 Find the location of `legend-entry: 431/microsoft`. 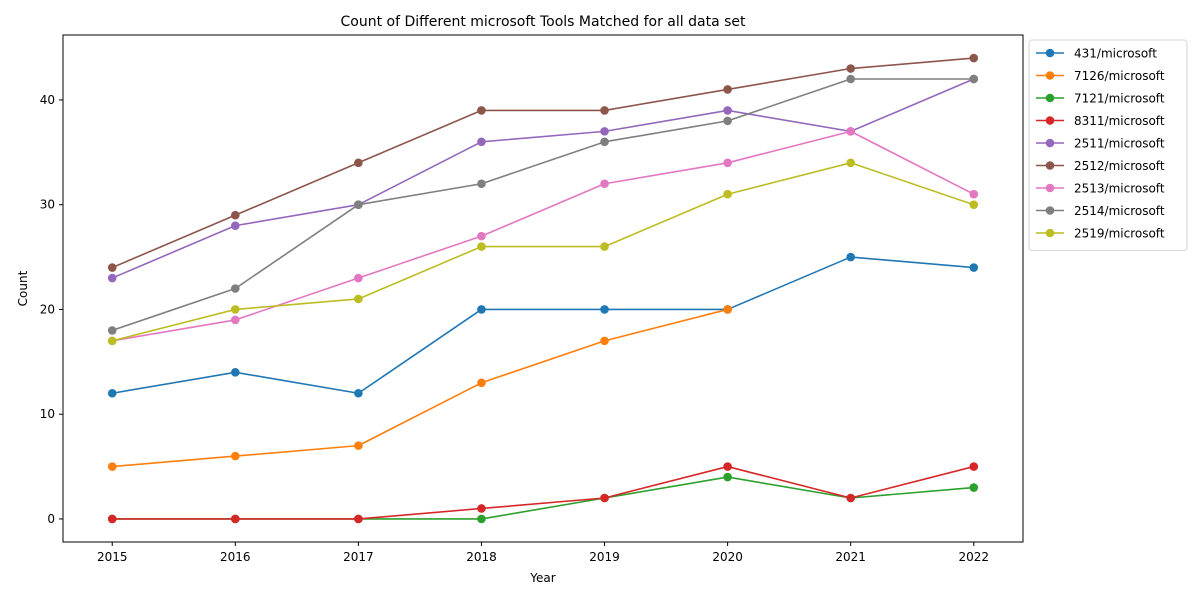

legend-entry: 431/microsoft is located at coordinates (1096, 54).